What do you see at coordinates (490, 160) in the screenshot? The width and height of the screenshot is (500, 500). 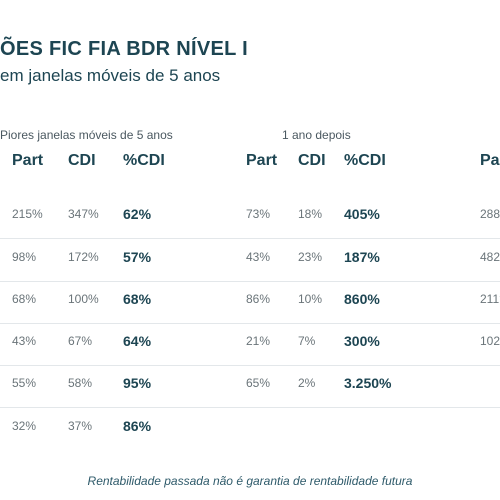 I see `col-header-part-3: Pa` at bounding box center [490, 160].